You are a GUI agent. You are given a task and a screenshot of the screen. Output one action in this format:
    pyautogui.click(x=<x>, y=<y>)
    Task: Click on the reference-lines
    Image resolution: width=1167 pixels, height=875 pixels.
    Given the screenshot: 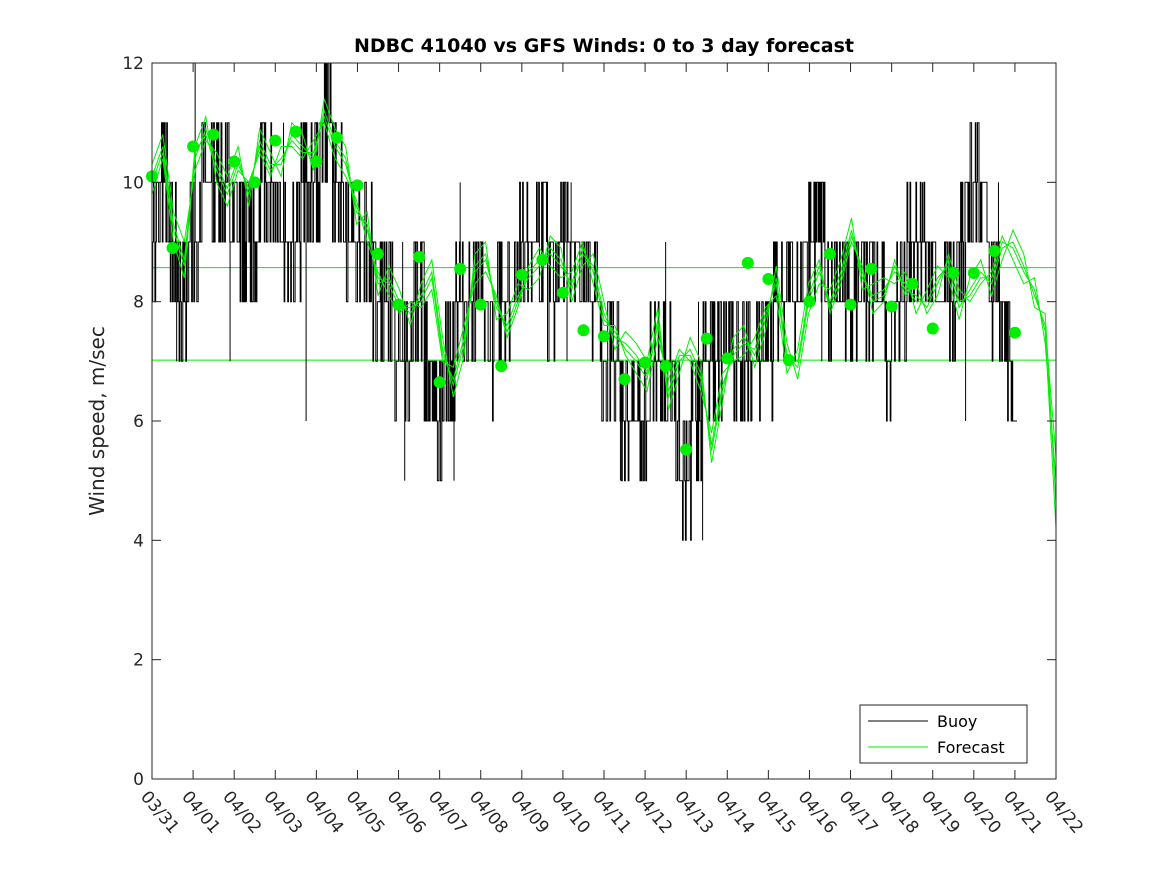 What is the action you would take?
    pyautogui.click(x=604, y=314)
    